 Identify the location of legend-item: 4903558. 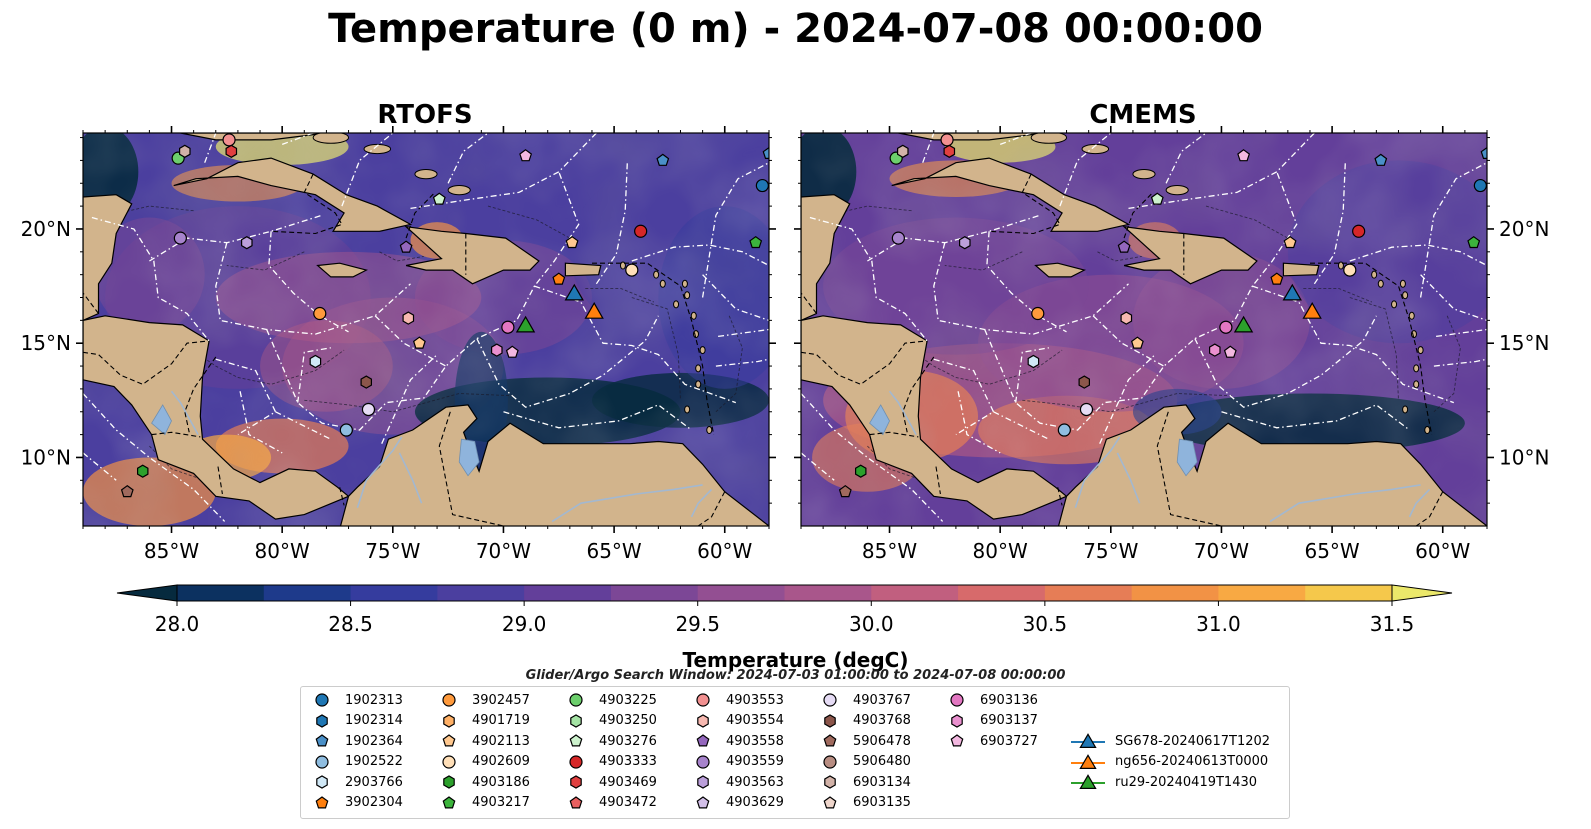
(737, 741).